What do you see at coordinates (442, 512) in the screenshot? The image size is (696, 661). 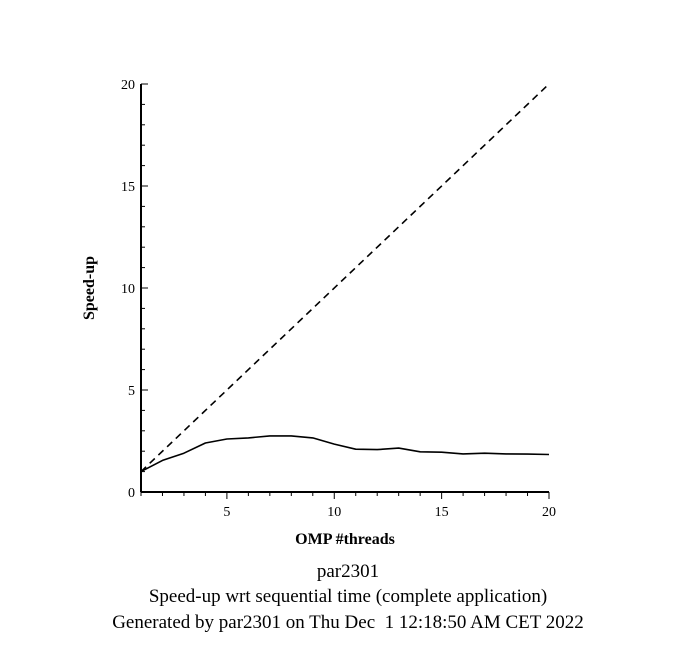 I see `x-tick-label: 15` at bounding box center [442, 512].